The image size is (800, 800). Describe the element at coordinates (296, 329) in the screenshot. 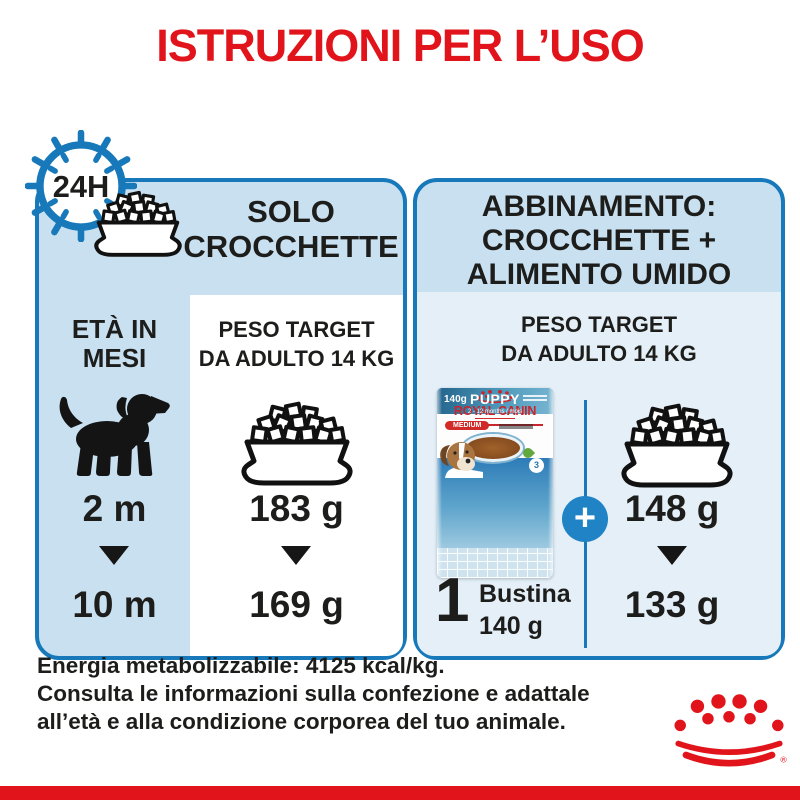

I see `weight-label-line1: PESO TARGET` at that location.